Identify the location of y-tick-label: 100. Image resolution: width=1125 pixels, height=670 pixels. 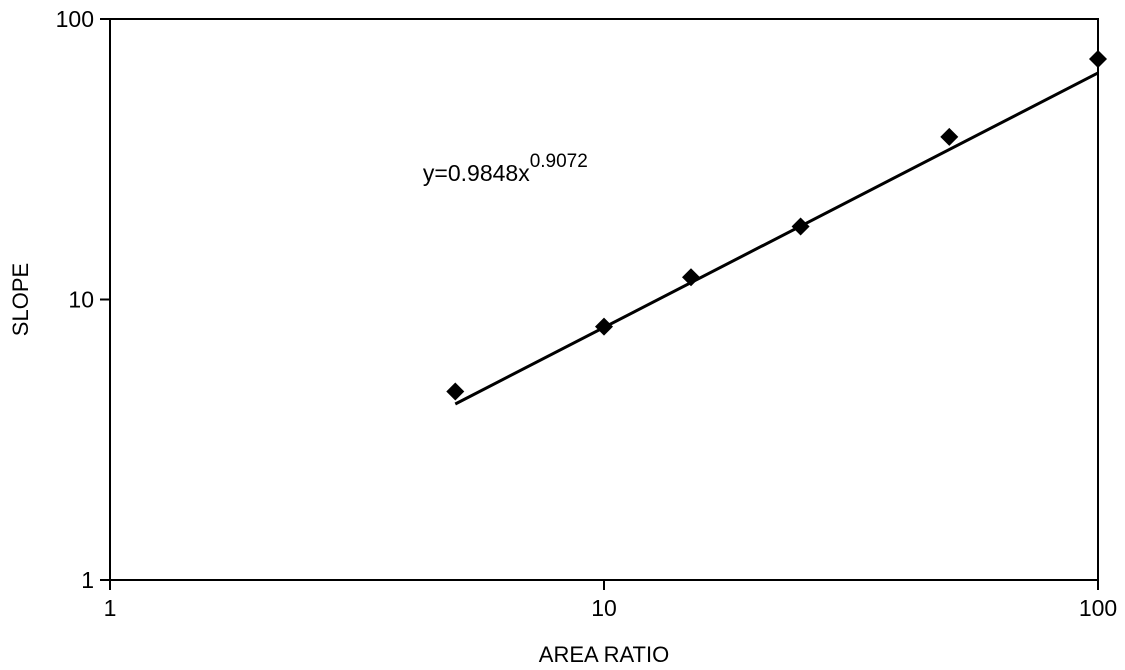
(75, 19).